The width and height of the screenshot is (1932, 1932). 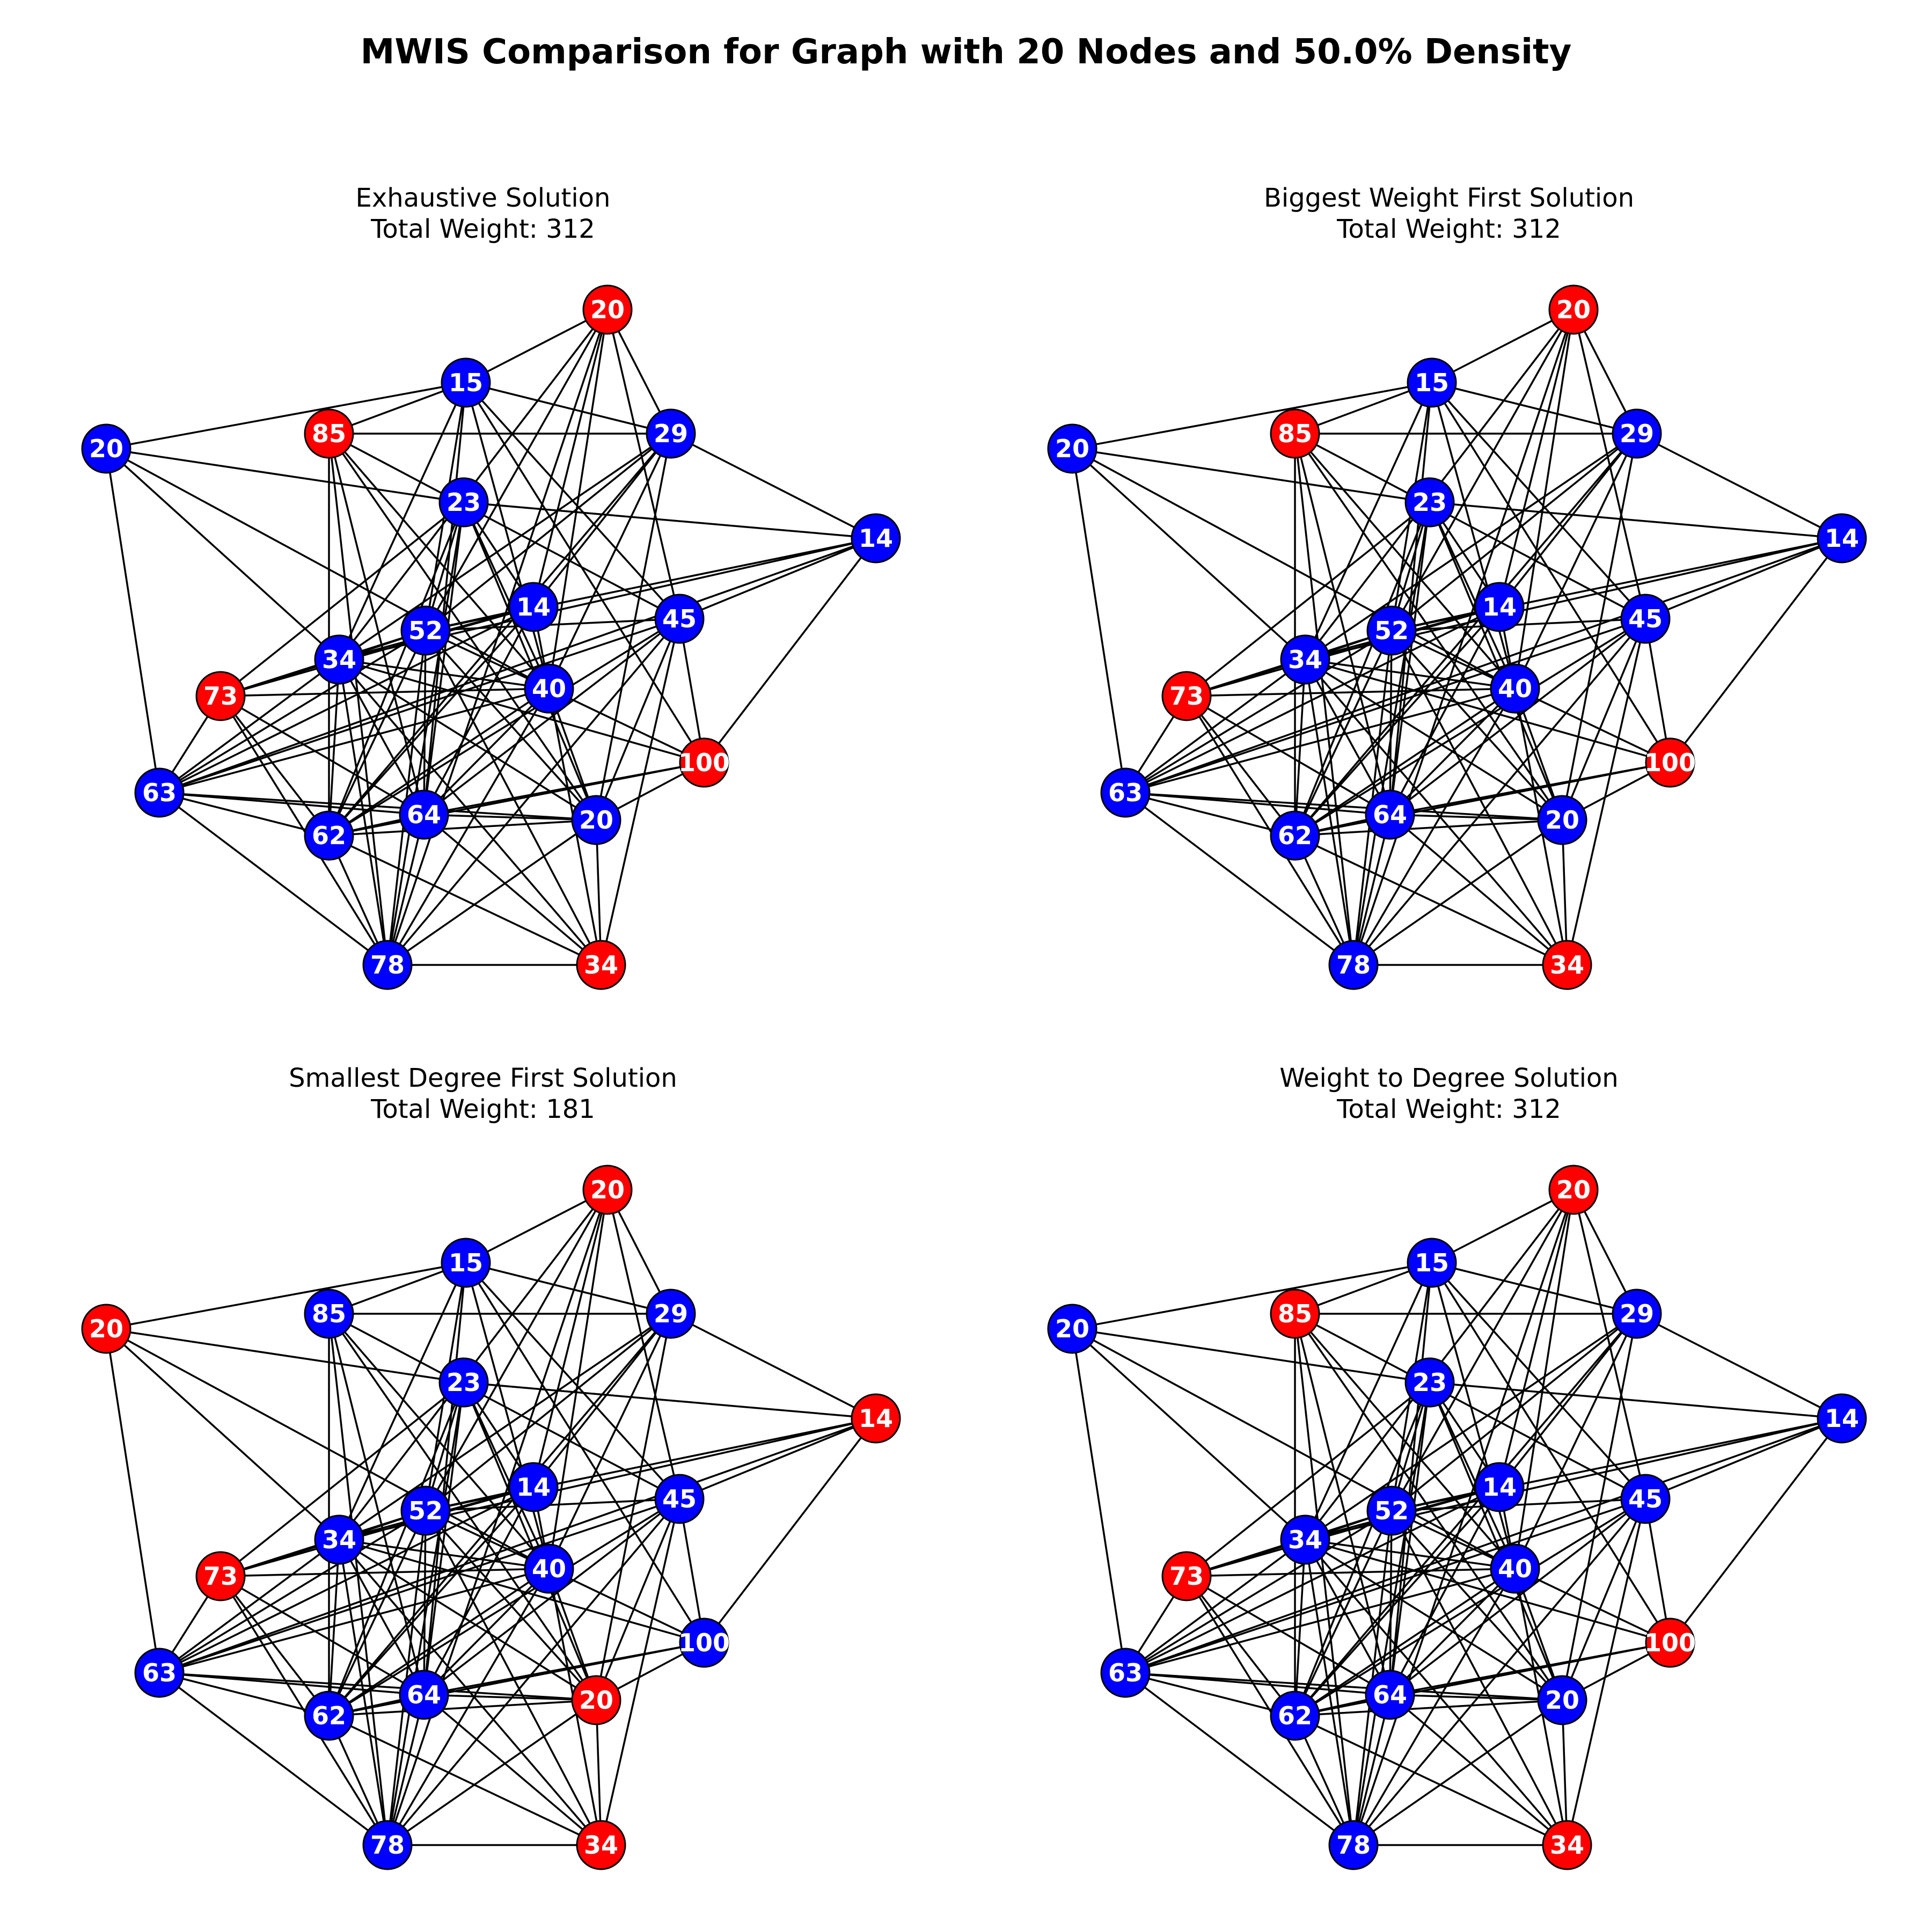 I want to click on node-weight-label: 85, so click(x=1295, y=1313).